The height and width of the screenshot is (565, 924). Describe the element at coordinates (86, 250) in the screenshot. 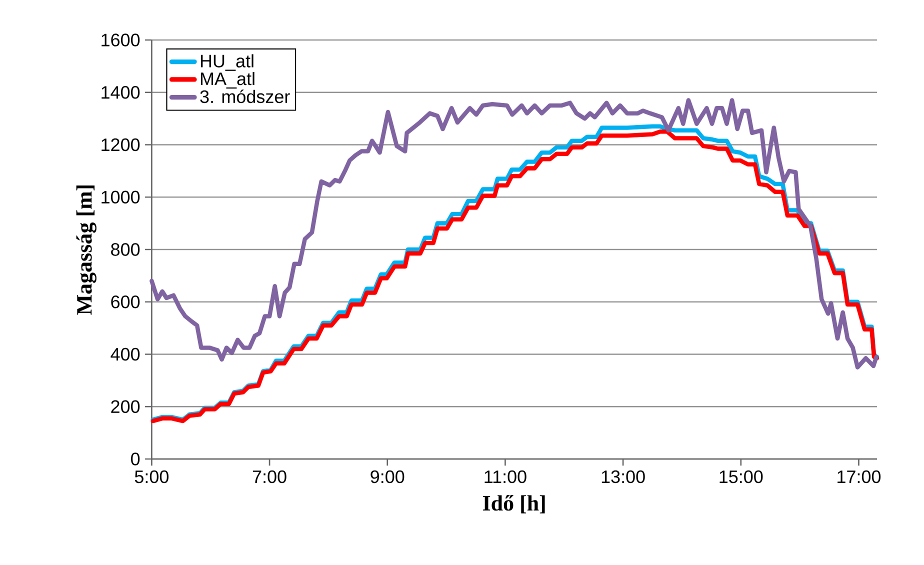

I see `y-axis-title: Magasság [m]` at that location.